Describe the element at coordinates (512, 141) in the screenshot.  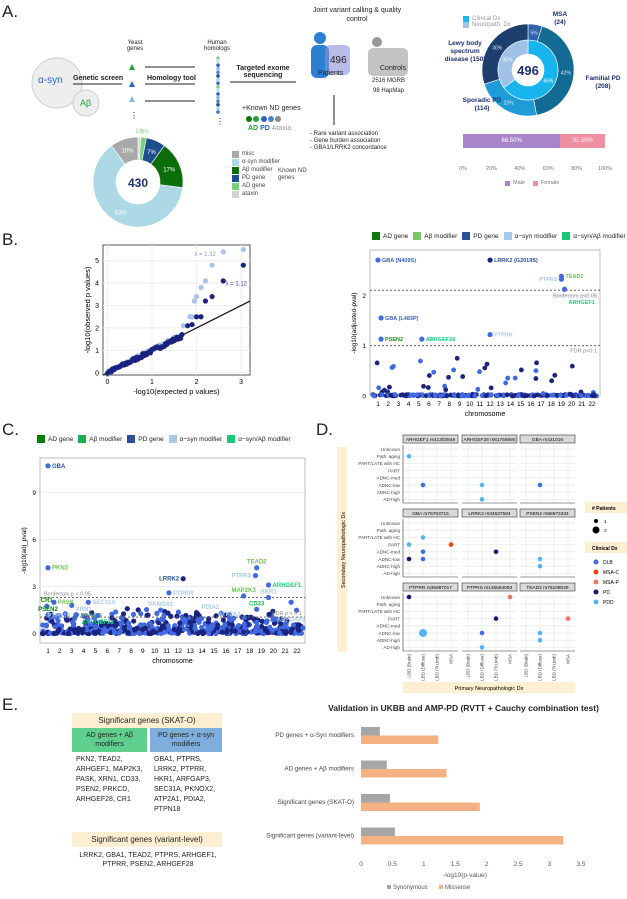
I see `sex-bar-segment-male: 68.50%` at that location.